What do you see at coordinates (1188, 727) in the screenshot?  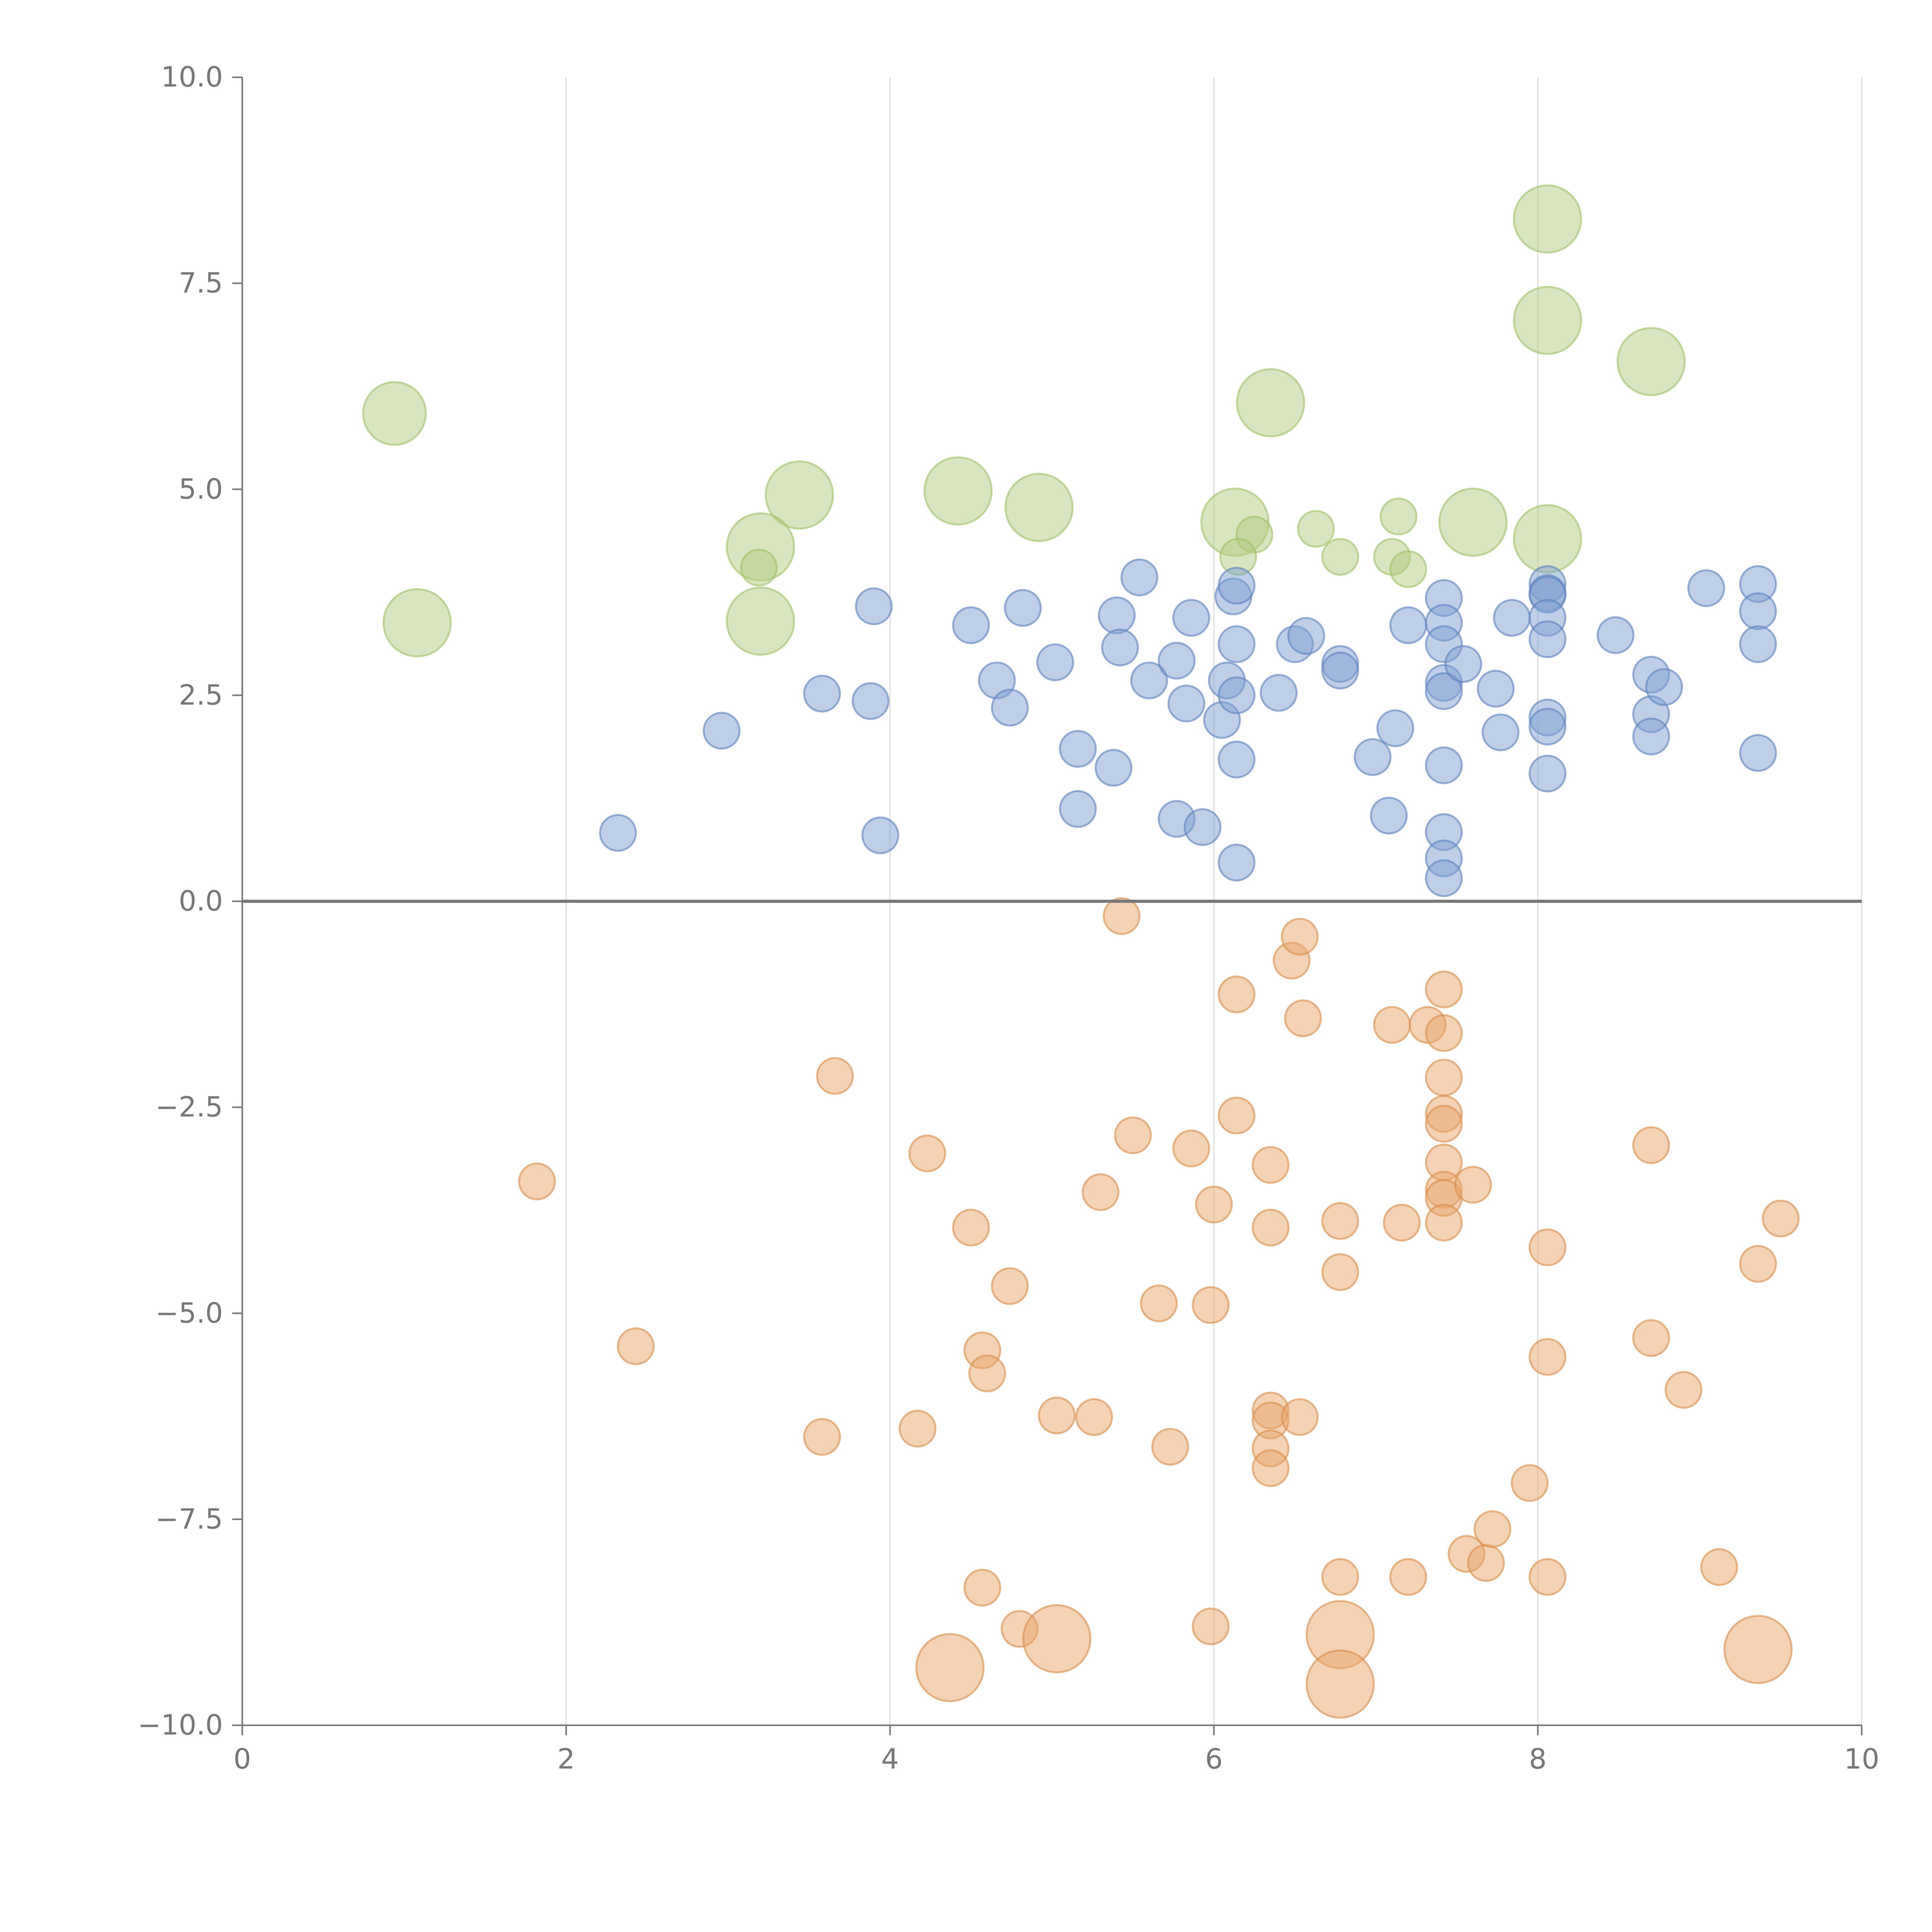 I see `series-small-positive` at bounding box center [1188, 727].